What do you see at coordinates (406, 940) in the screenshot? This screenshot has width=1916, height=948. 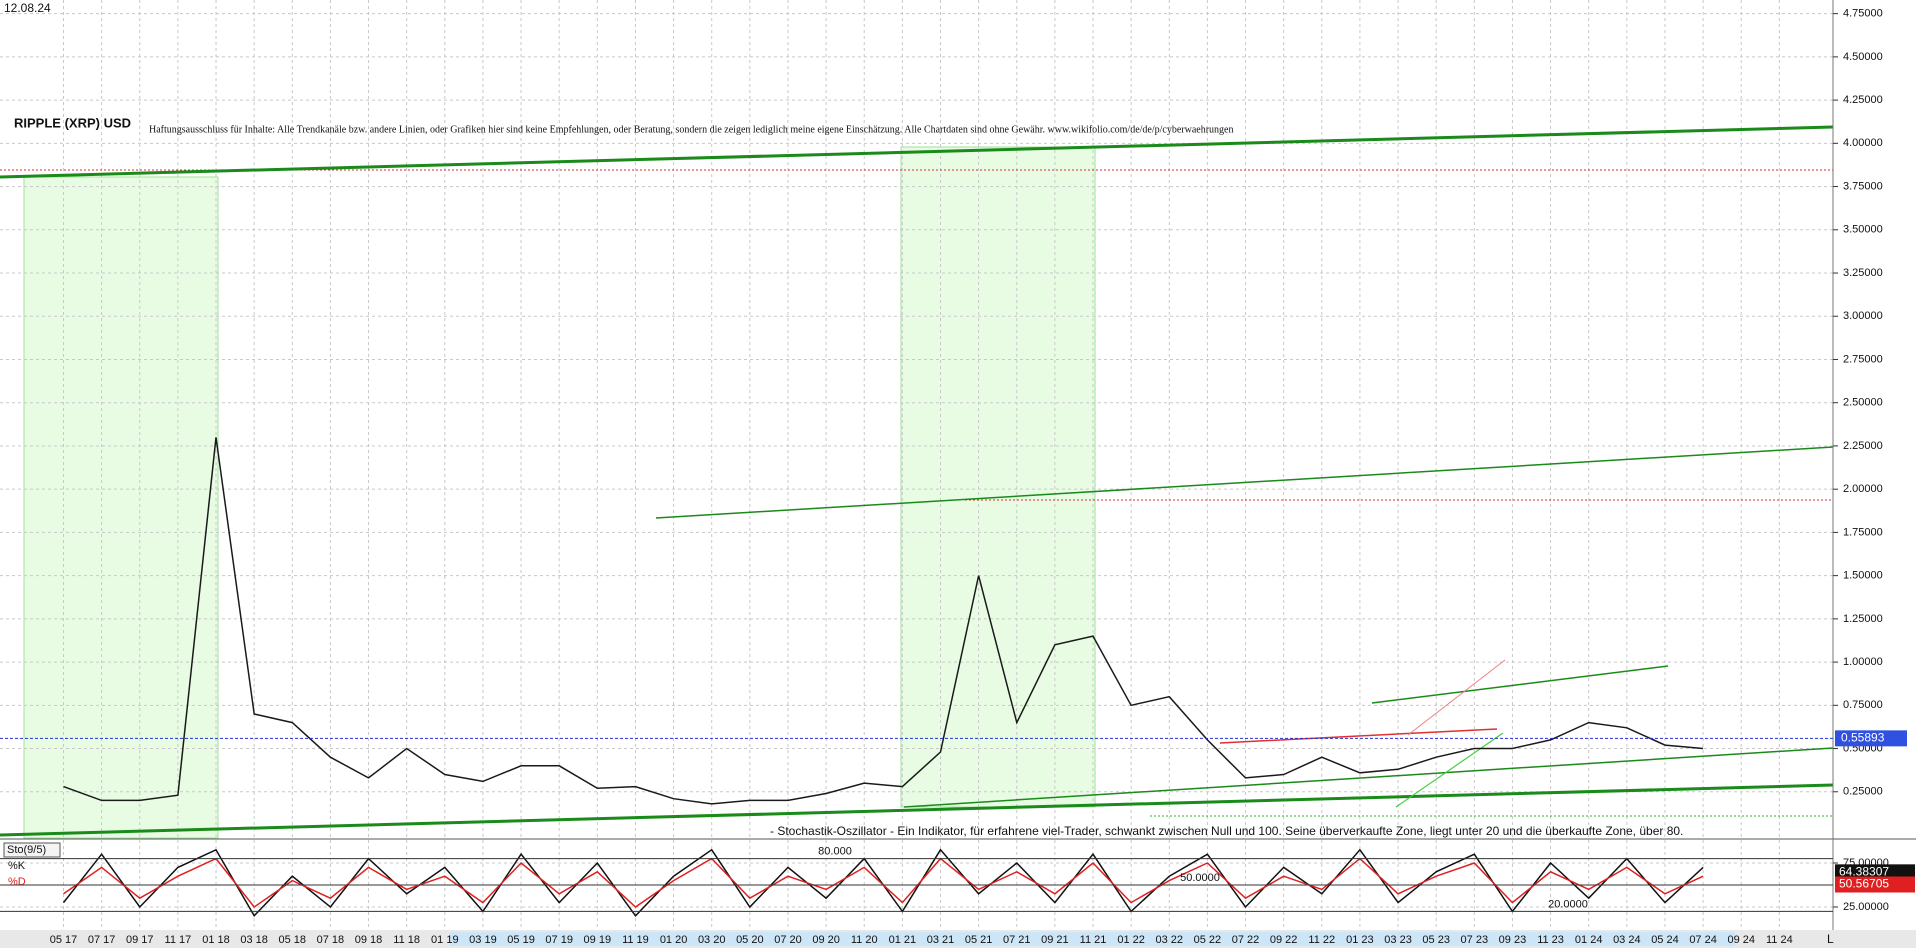 I see `x-tick-label: 11 18` at bounding box center [406, 940].